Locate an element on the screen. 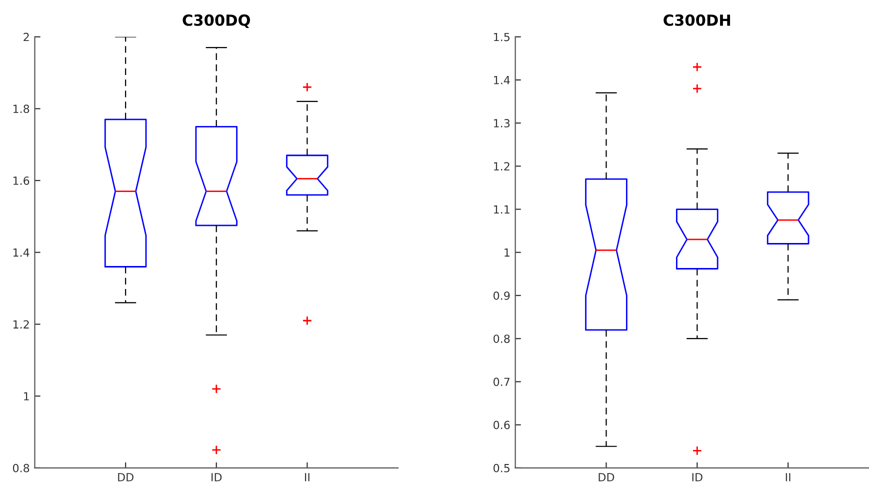 Image resolution: width=869 pixels, height=491 pixels. y-tick-label: 2 is located at coordinates (26, 37).